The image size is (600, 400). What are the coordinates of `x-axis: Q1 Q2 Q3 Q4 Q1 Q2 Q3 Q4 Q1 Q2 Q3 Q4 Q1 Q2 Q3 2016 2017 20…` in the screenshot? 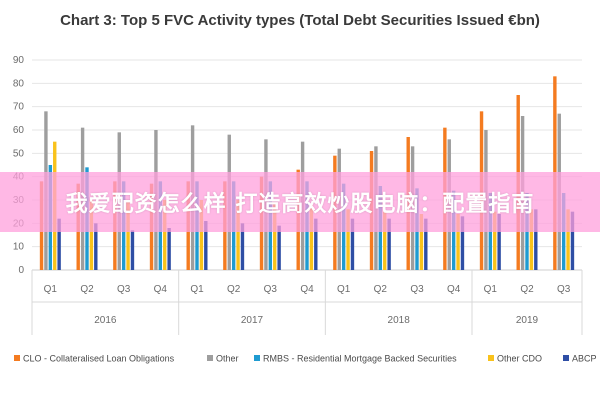 It's located at (307, 302).